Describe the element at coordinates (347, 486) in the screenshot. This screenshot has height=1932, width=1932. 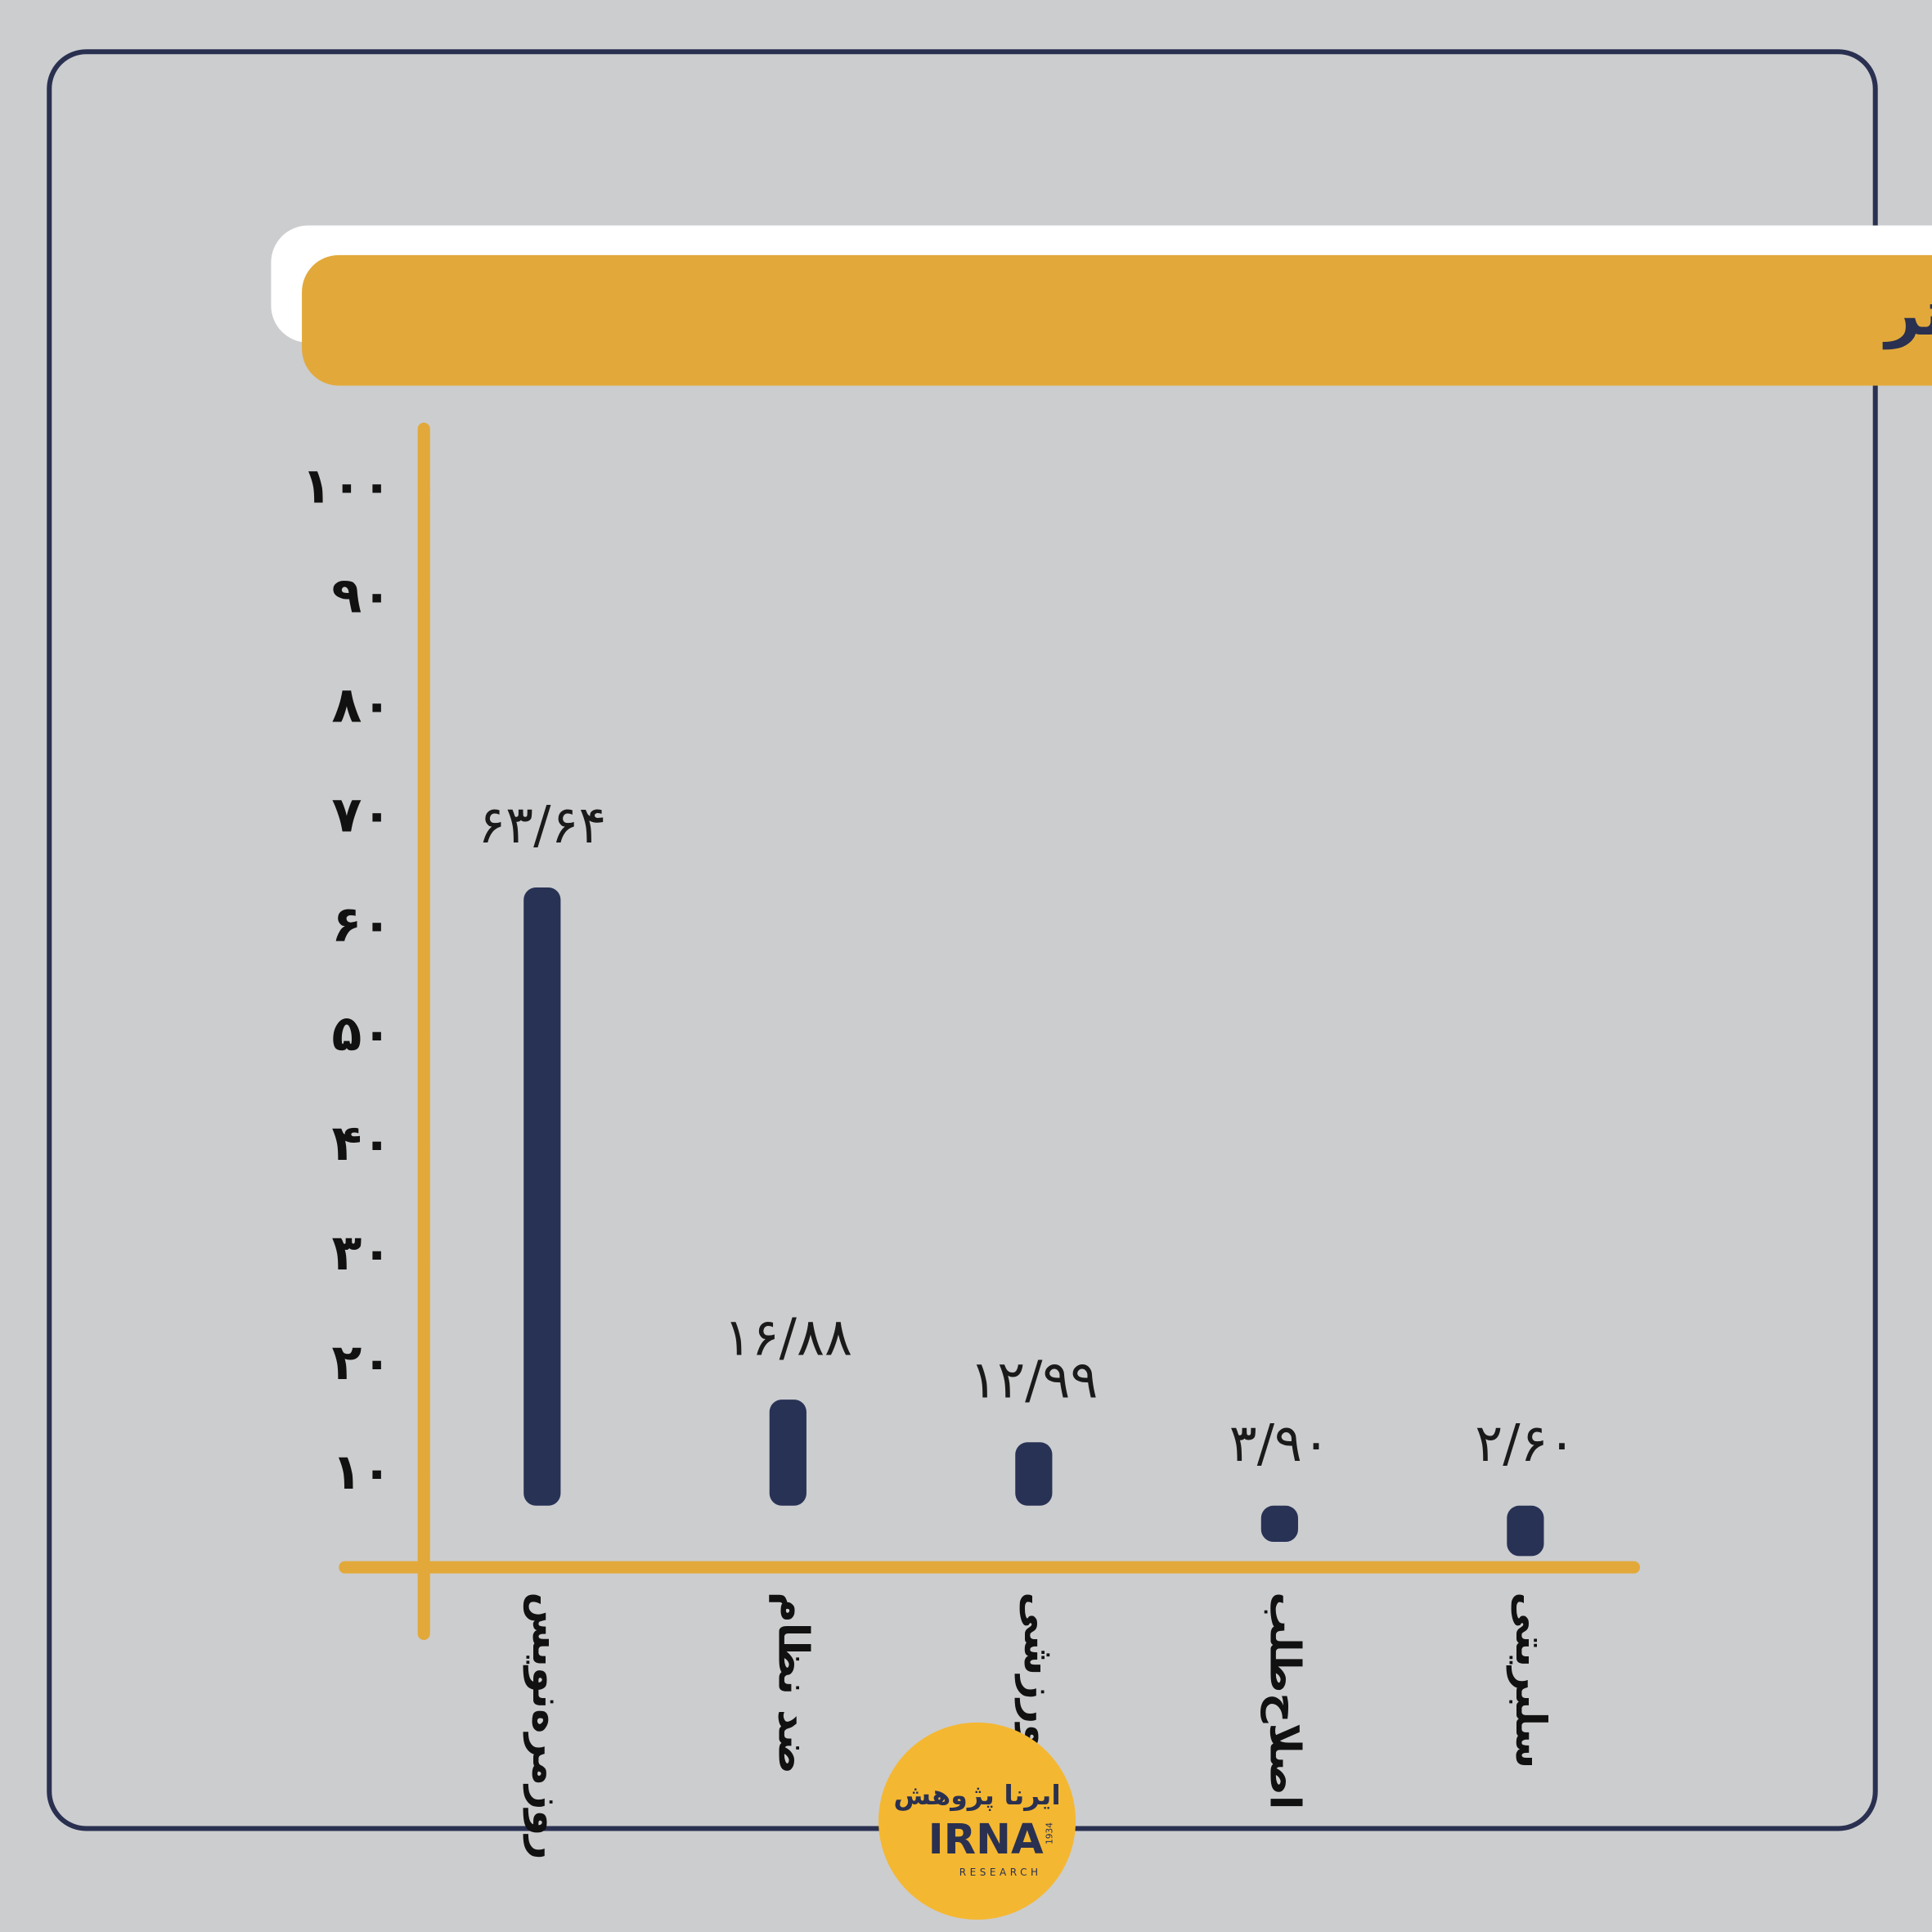
I see `y-tick-label: ۱۰۰` at that location.